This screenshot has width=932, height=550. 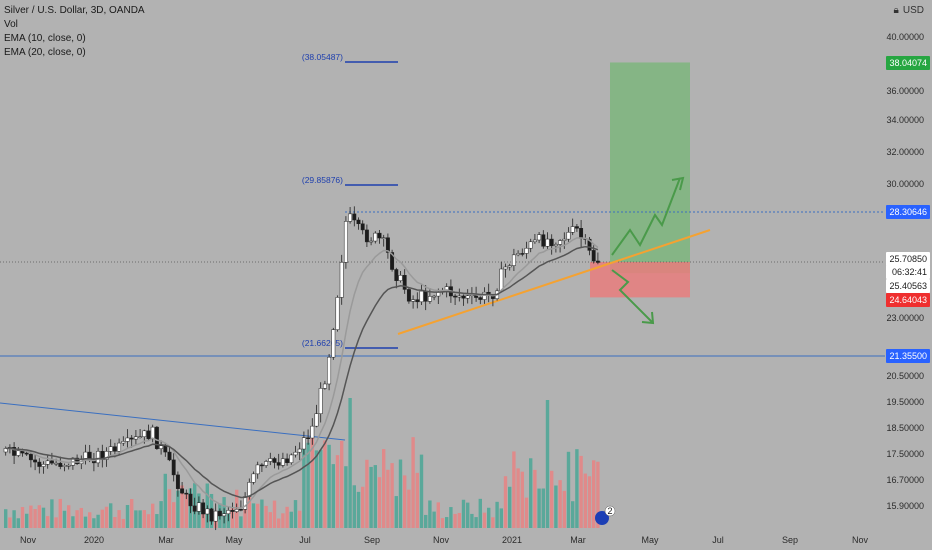 I want to click on time-axis-label: May, so click(x=234, y=540).